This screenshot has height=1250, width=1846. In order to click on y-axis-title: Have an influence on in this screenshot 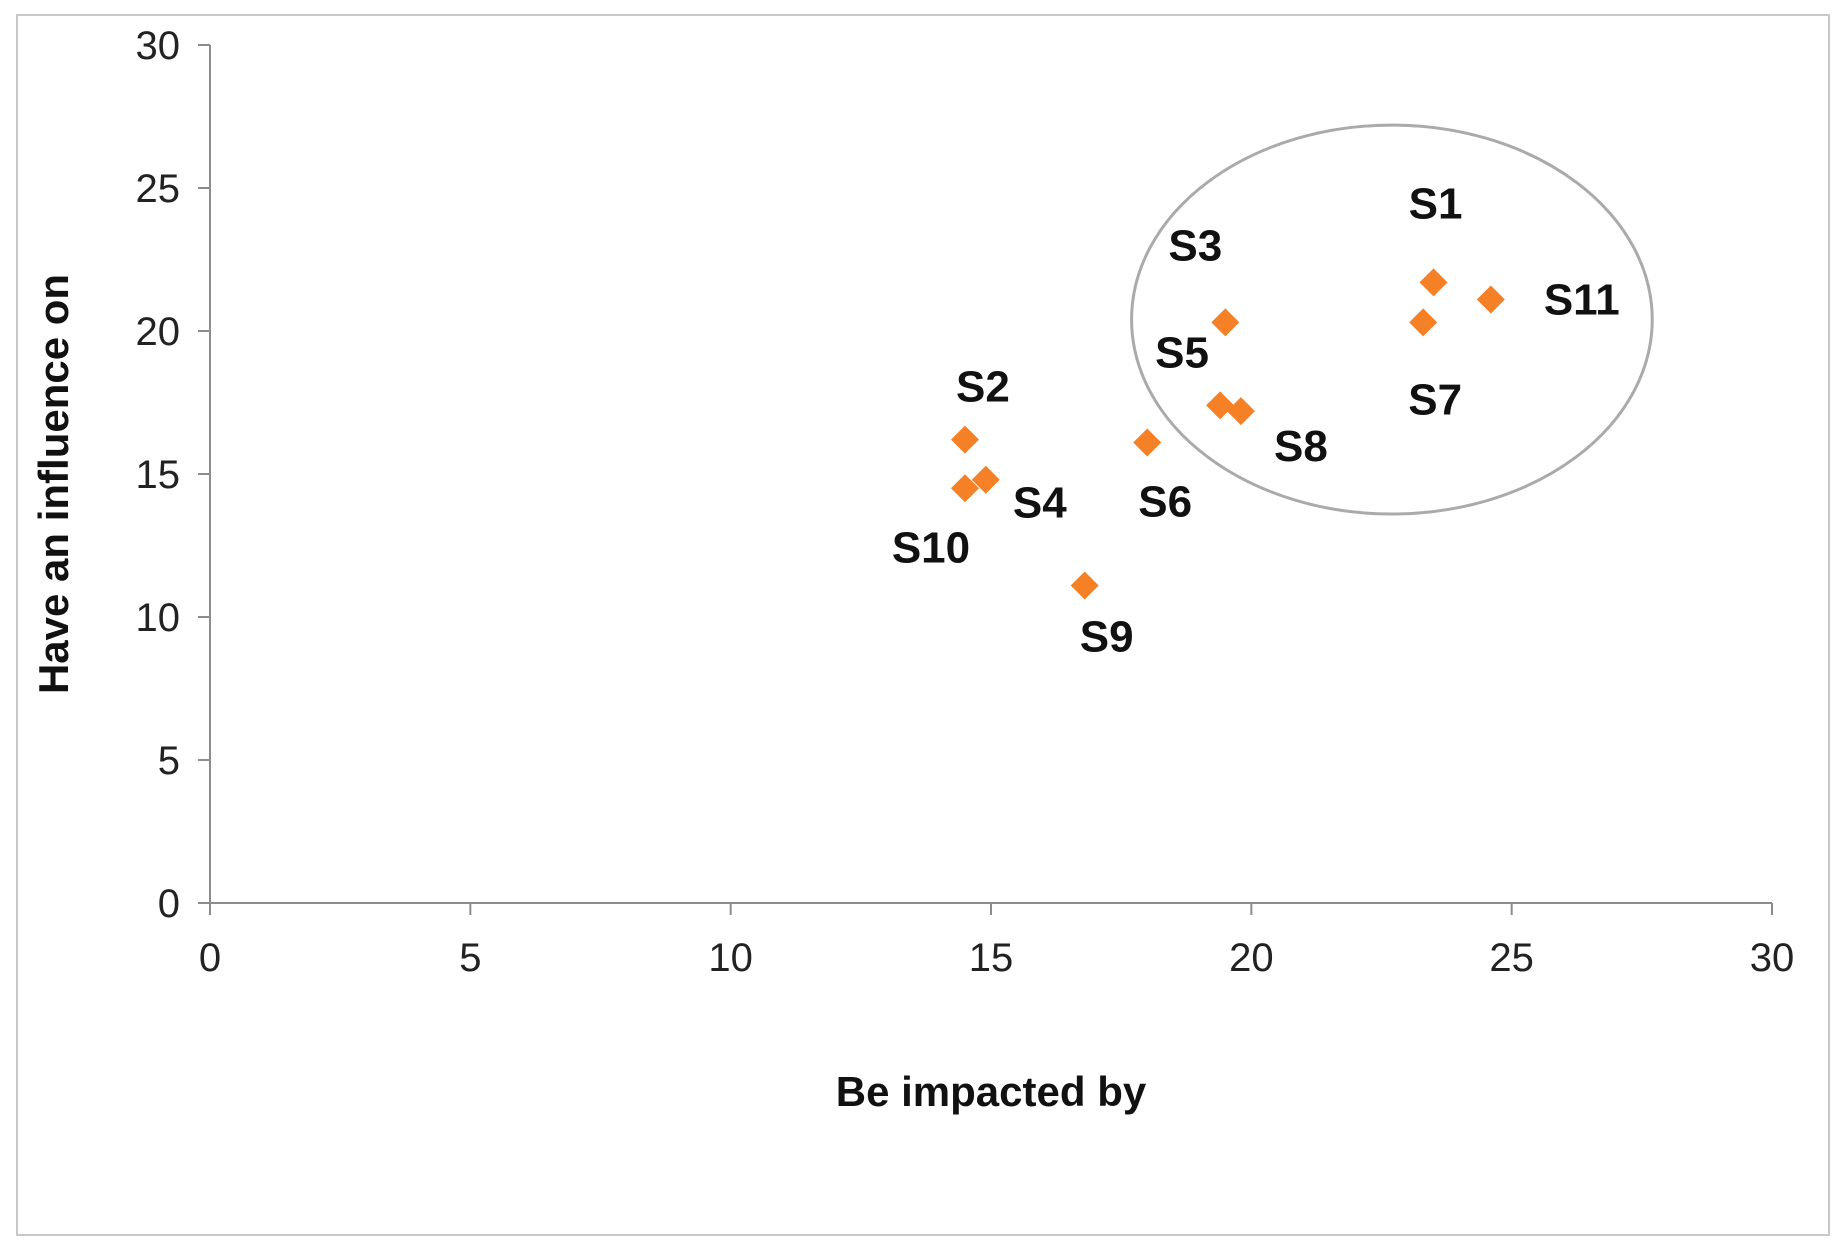, I will do `click(53, 484)`.